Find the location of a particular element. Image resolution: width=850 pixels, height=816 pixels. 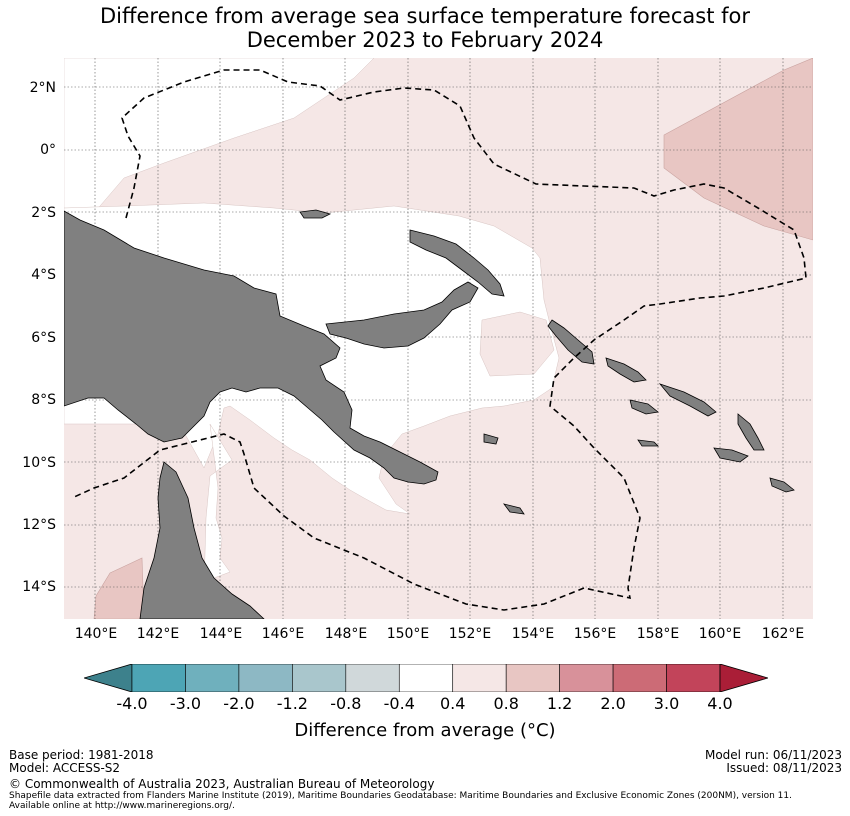

sea-near-average-north is located at coordinates (219, 136).